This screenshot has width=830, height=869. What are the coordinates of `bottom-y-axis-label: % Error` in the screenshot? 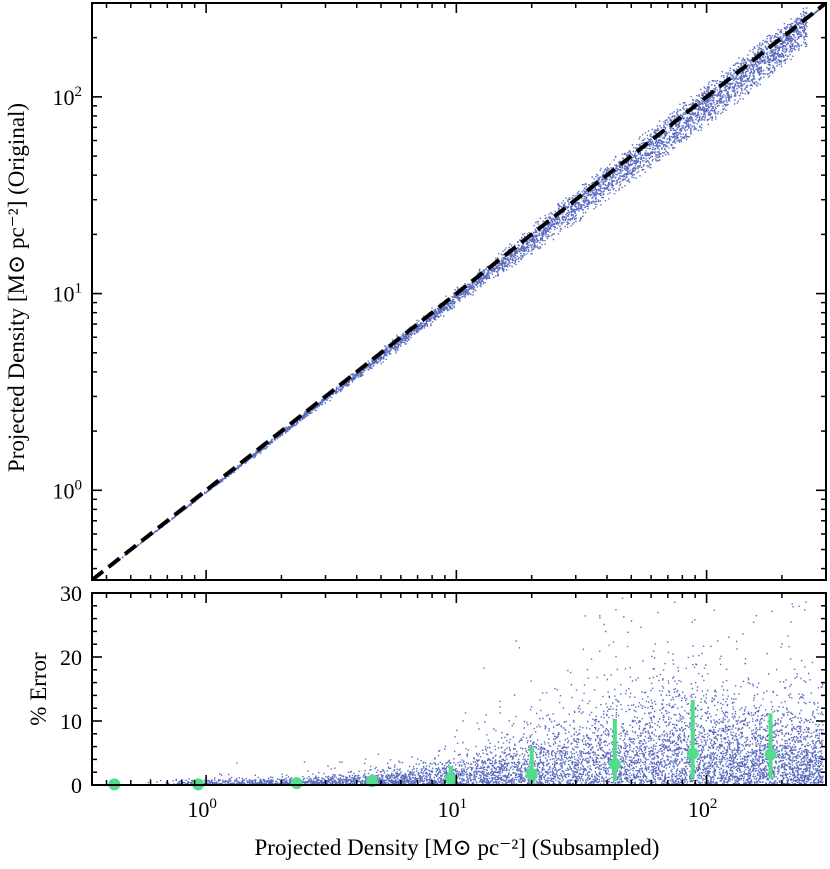 It's located at (38, 689).